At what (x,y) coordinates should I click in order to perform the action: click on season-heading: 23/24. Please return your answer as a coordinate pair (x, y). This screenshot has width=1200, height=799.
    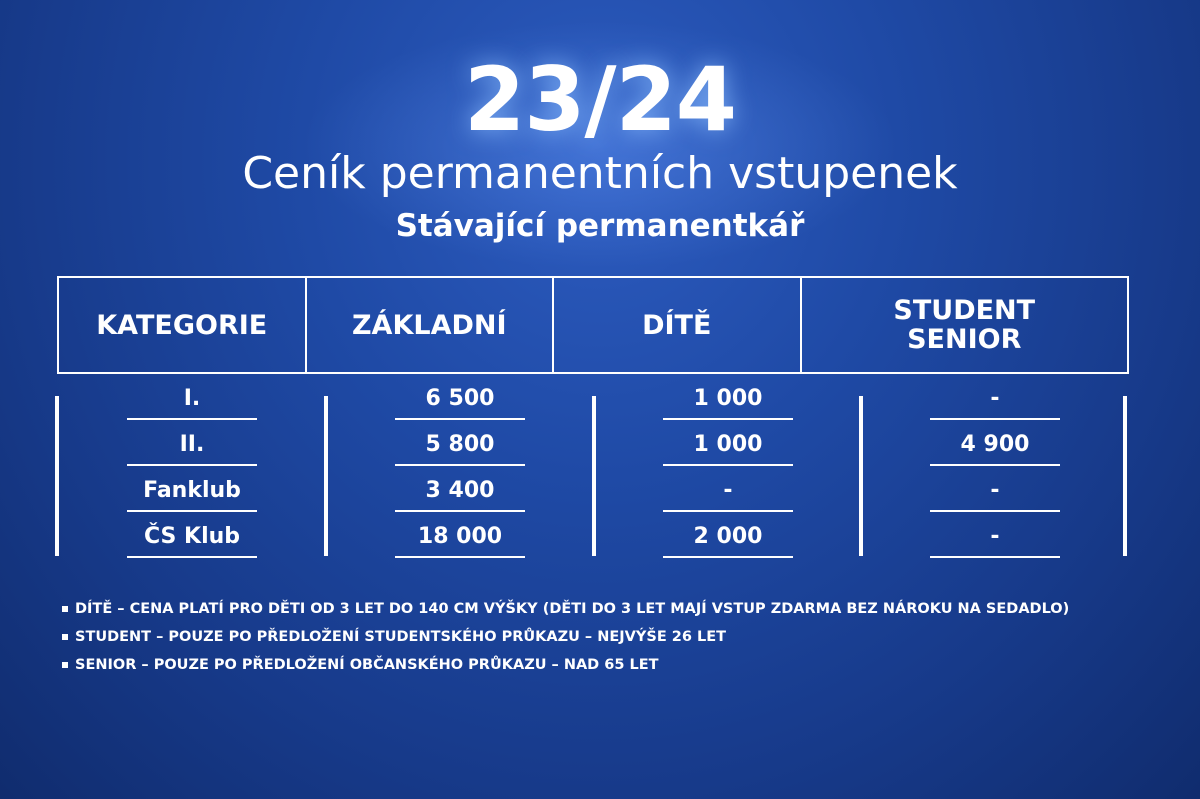
    Looking at the image, I should click on (600, 99).